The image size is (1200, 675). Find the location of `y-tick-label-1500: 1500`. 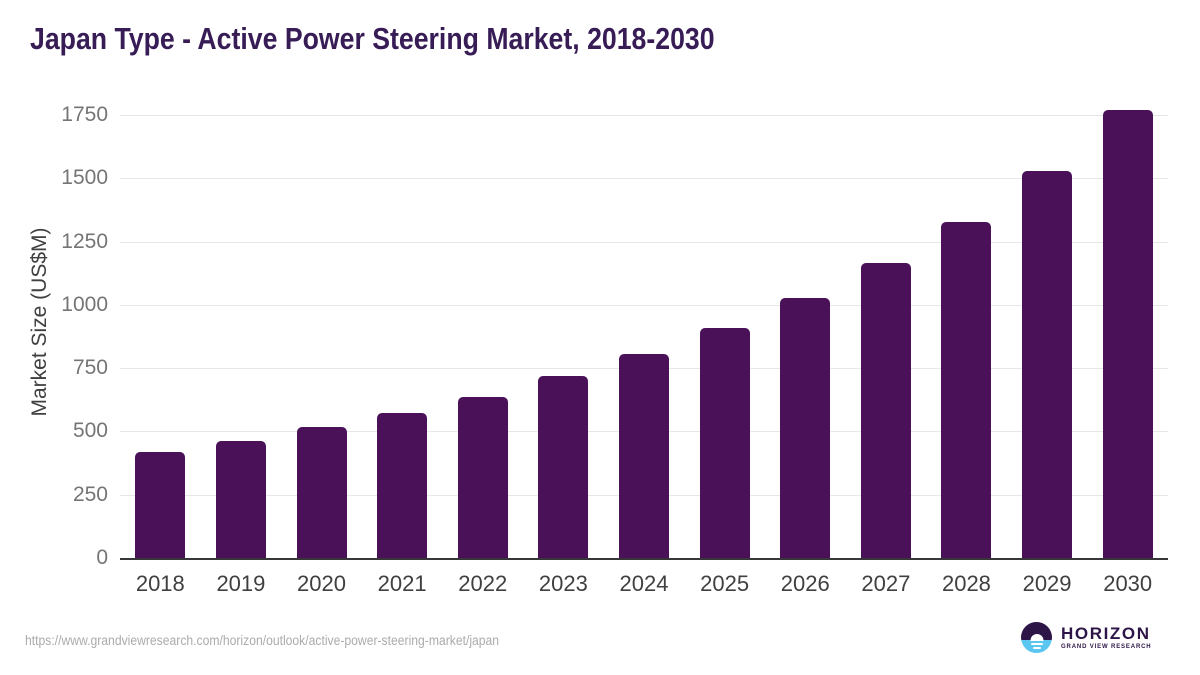

y-tick-label-1500: 1500 is located at coordinates (84, 178).